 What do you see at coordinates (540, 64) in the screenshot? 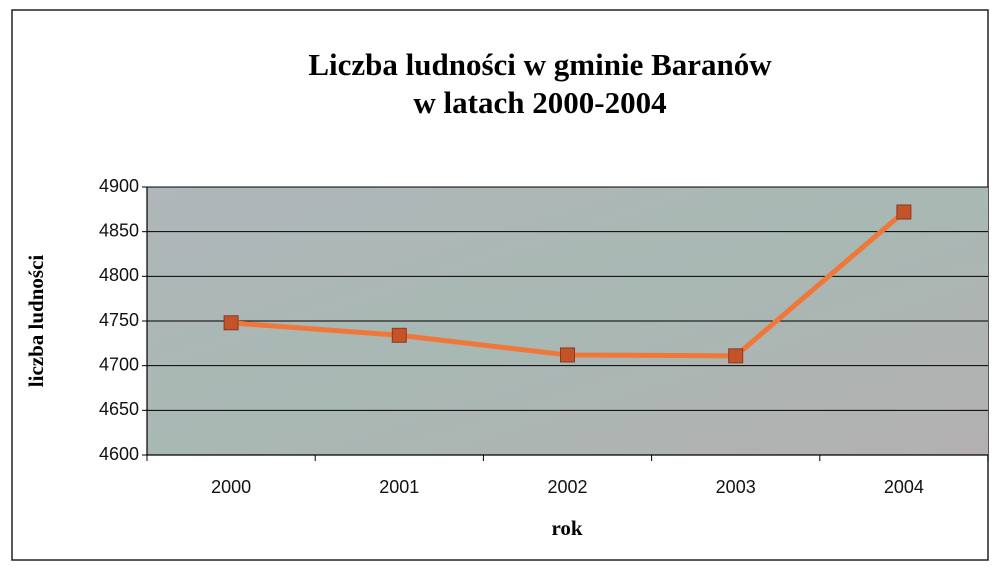
I see `chart-title: Liczba ludności w gminie Baranów` at bounding box center [540, 64].